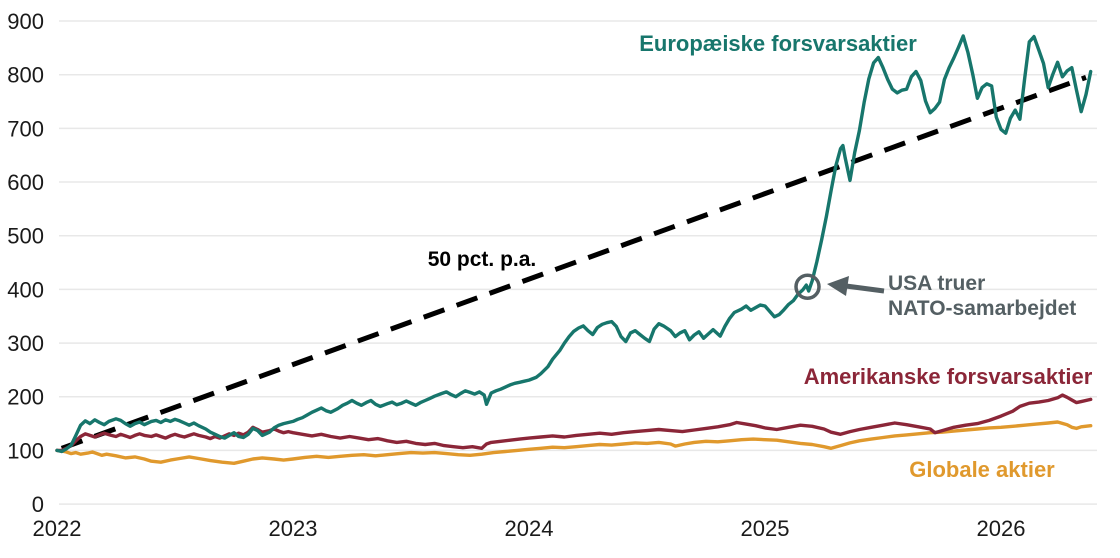  Describe the element at coordinates (25, 343) in the screenshot. I see `y-tick-label-300: 300` at that location.